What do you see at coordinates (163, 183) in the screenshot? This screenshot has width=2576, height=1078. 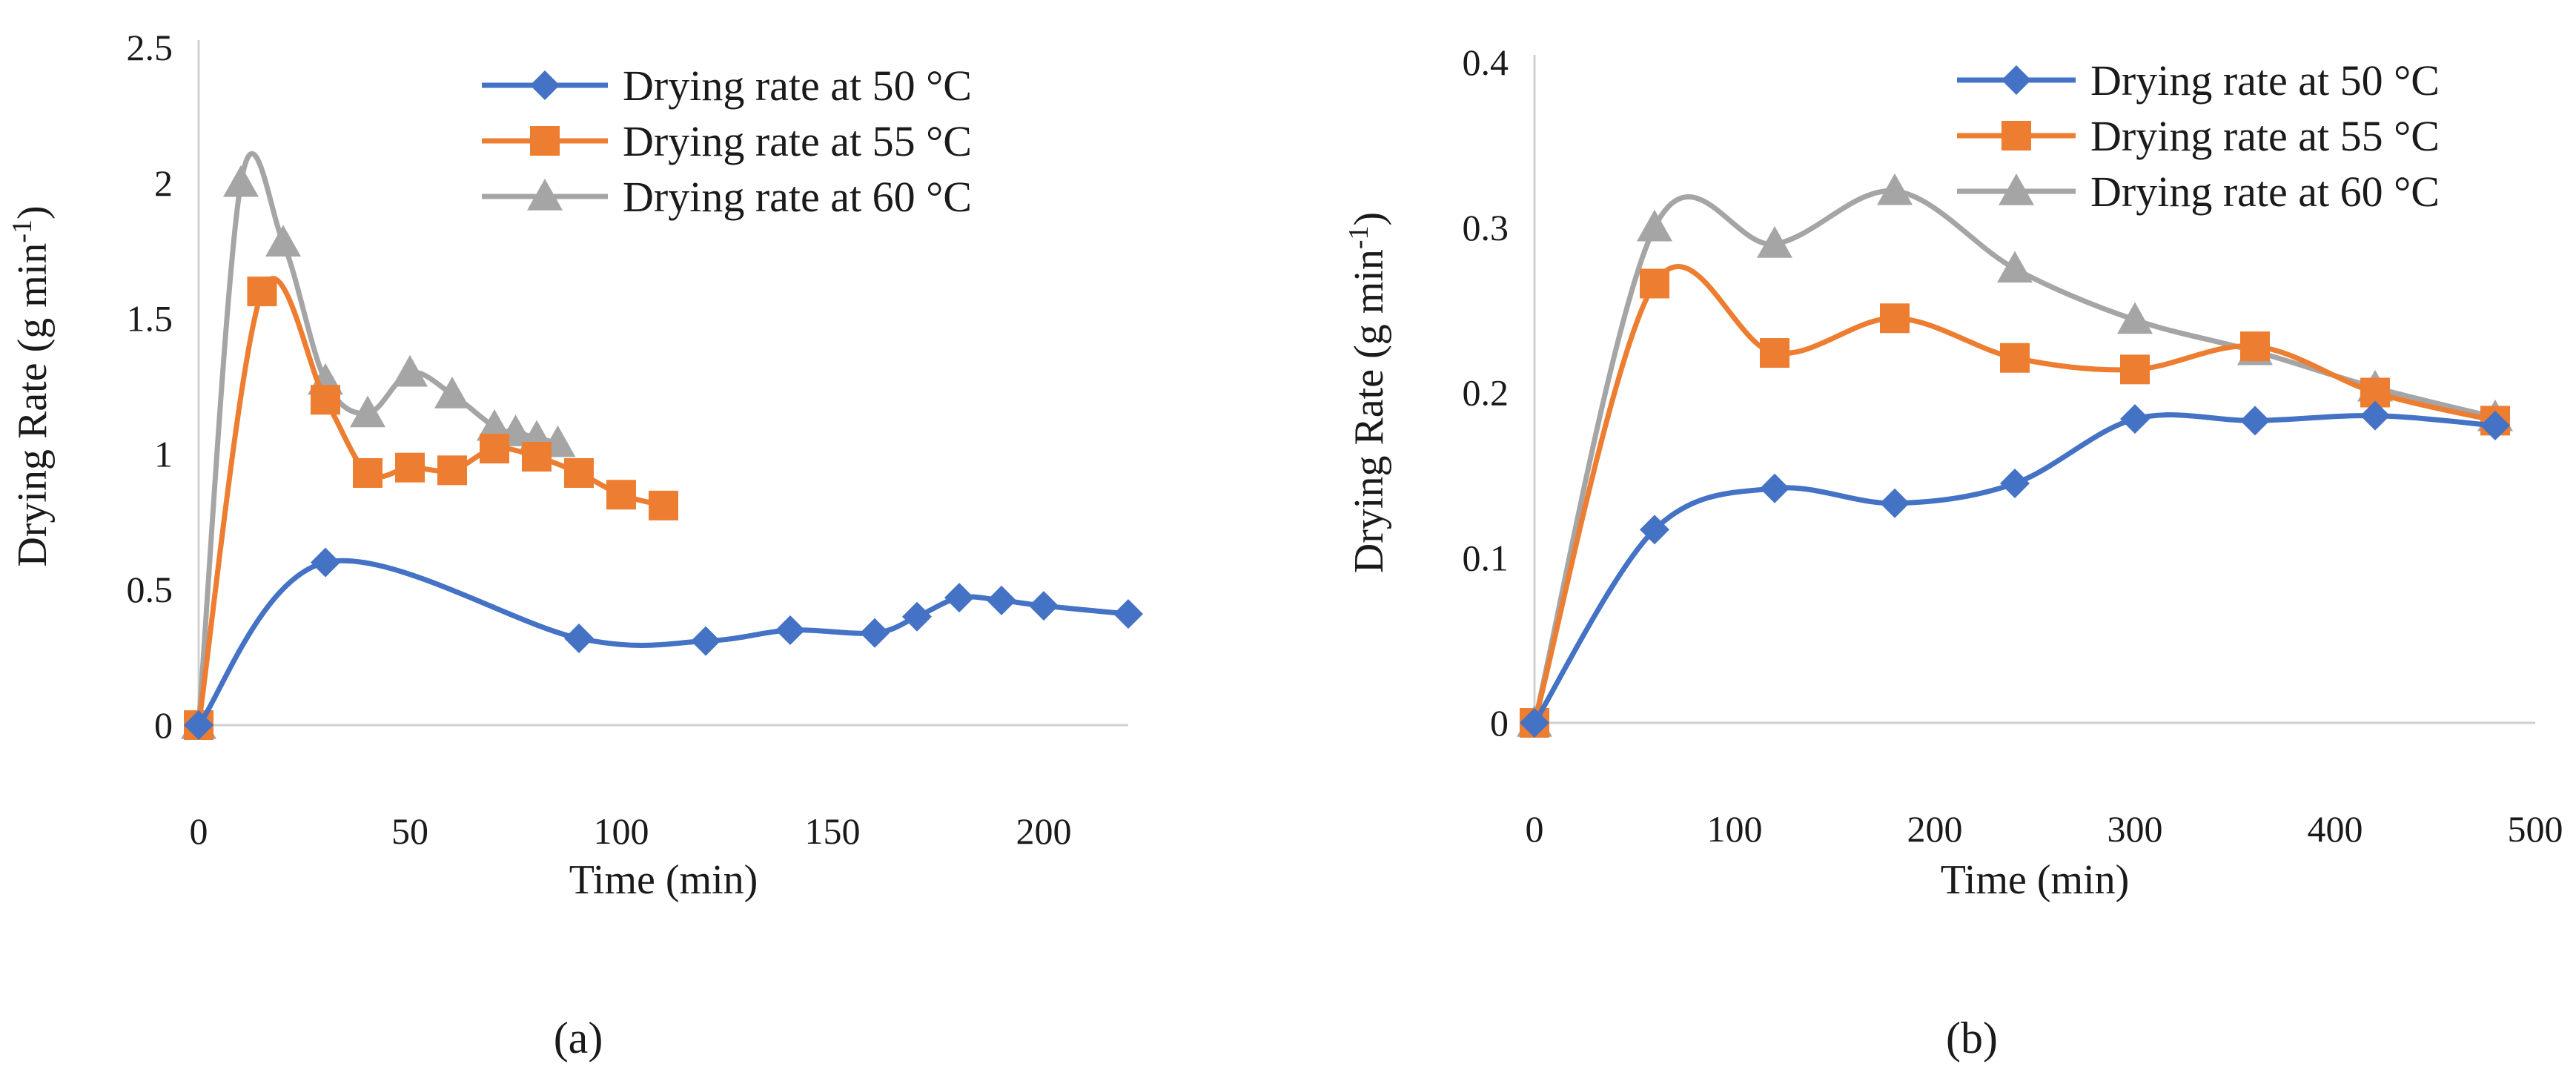 I see `y-tick-label: 2` at bounding box center [163, 183].